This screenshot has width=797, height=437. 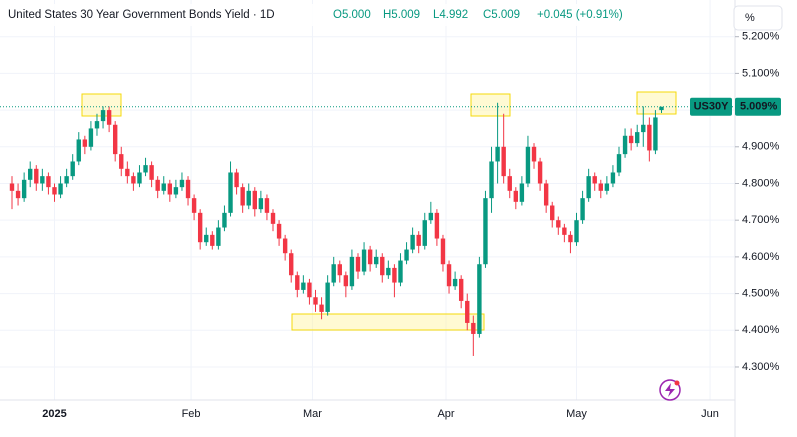 What do you see at coordinates (761, 330) in the screenshot?
I see `y-tick-label: 4.400%` at bounding box center [761, 330].